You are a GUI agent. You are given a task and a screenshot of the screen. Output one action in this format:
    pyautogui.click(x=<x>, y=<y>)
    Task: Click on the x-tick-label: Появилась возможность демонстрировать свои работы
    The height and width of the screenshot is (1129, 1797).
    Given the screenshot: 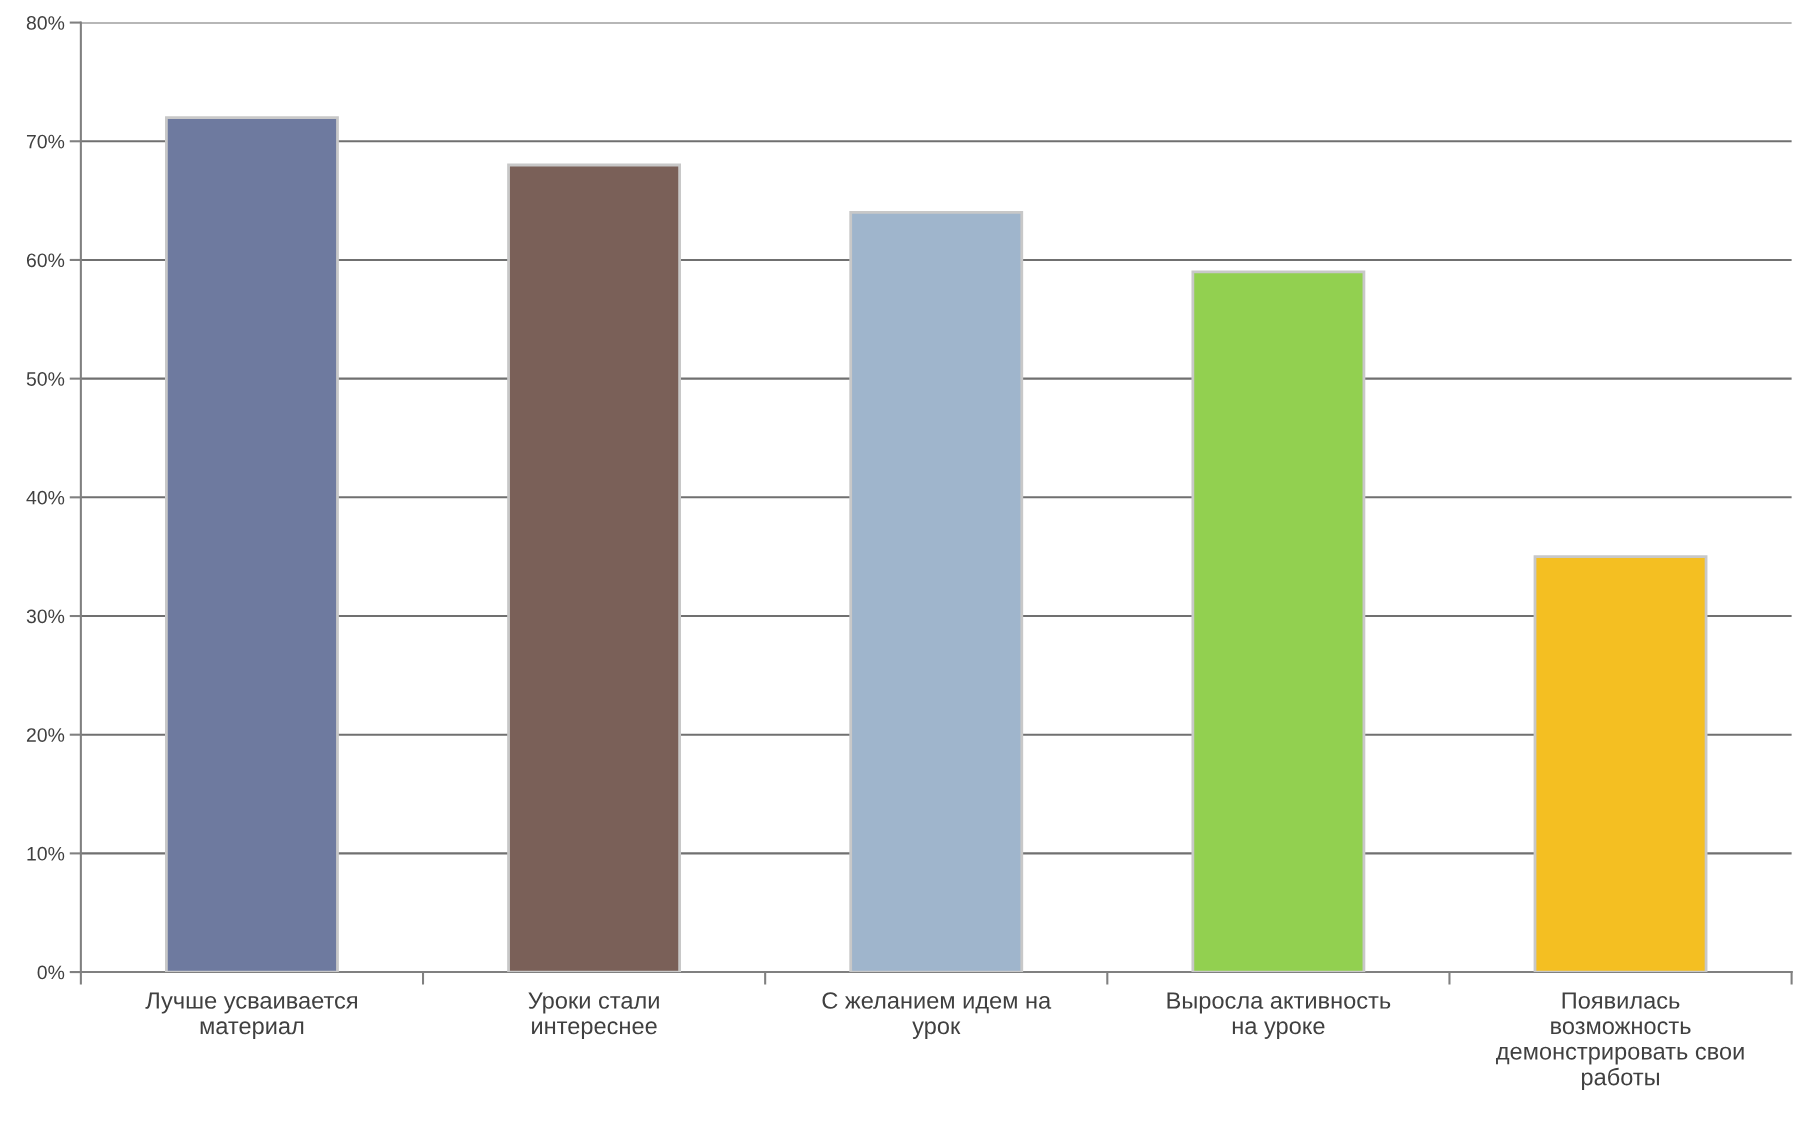 What is the action you would take?
    pyautogui.click(x=1620, y=1041)
    